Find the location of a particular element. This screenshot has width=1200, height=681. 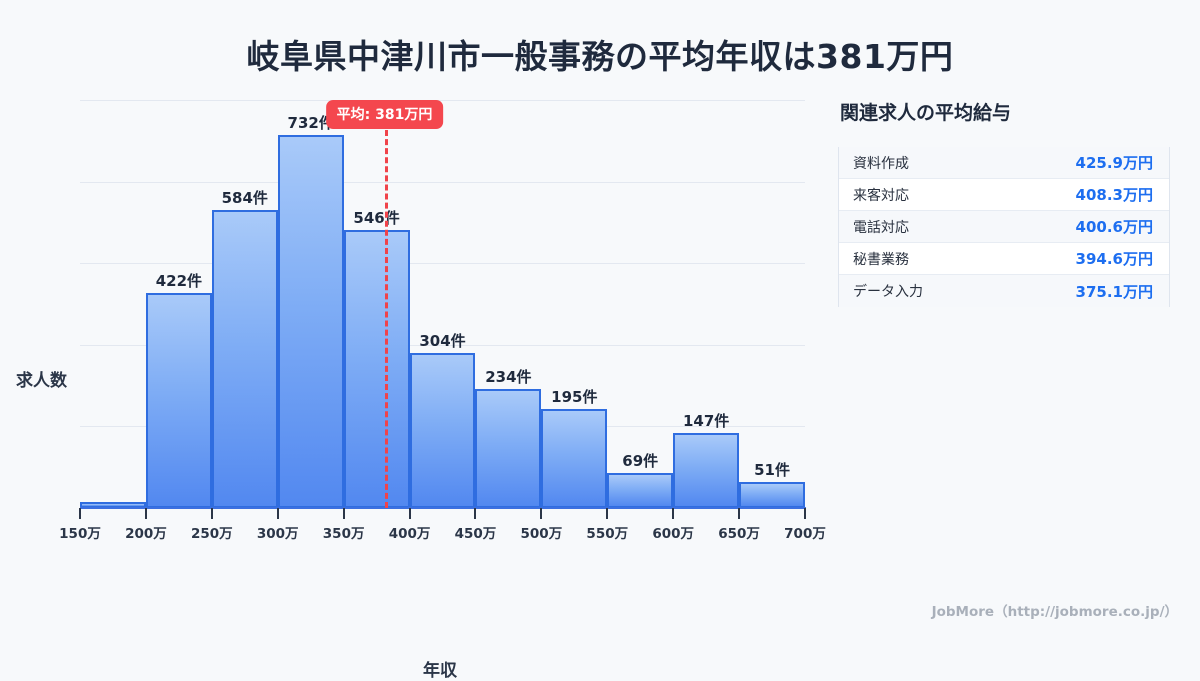

bar-value-label: 51件 is located at coordinates (772, 469).